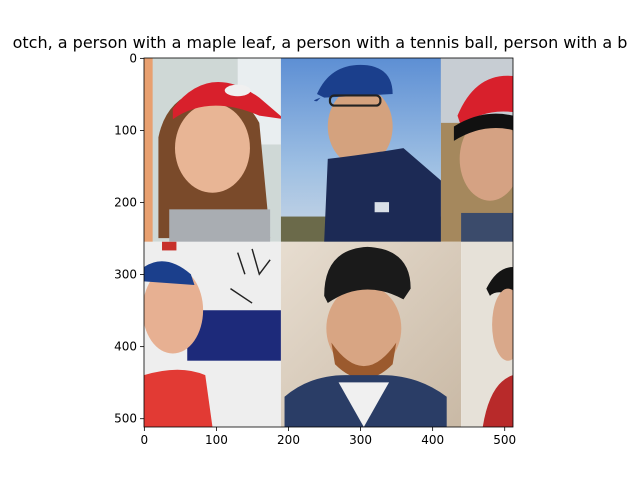 The width and height of the screenshot is (640, 480). I want to click on x-tick-label: 0, so click(145, 440).